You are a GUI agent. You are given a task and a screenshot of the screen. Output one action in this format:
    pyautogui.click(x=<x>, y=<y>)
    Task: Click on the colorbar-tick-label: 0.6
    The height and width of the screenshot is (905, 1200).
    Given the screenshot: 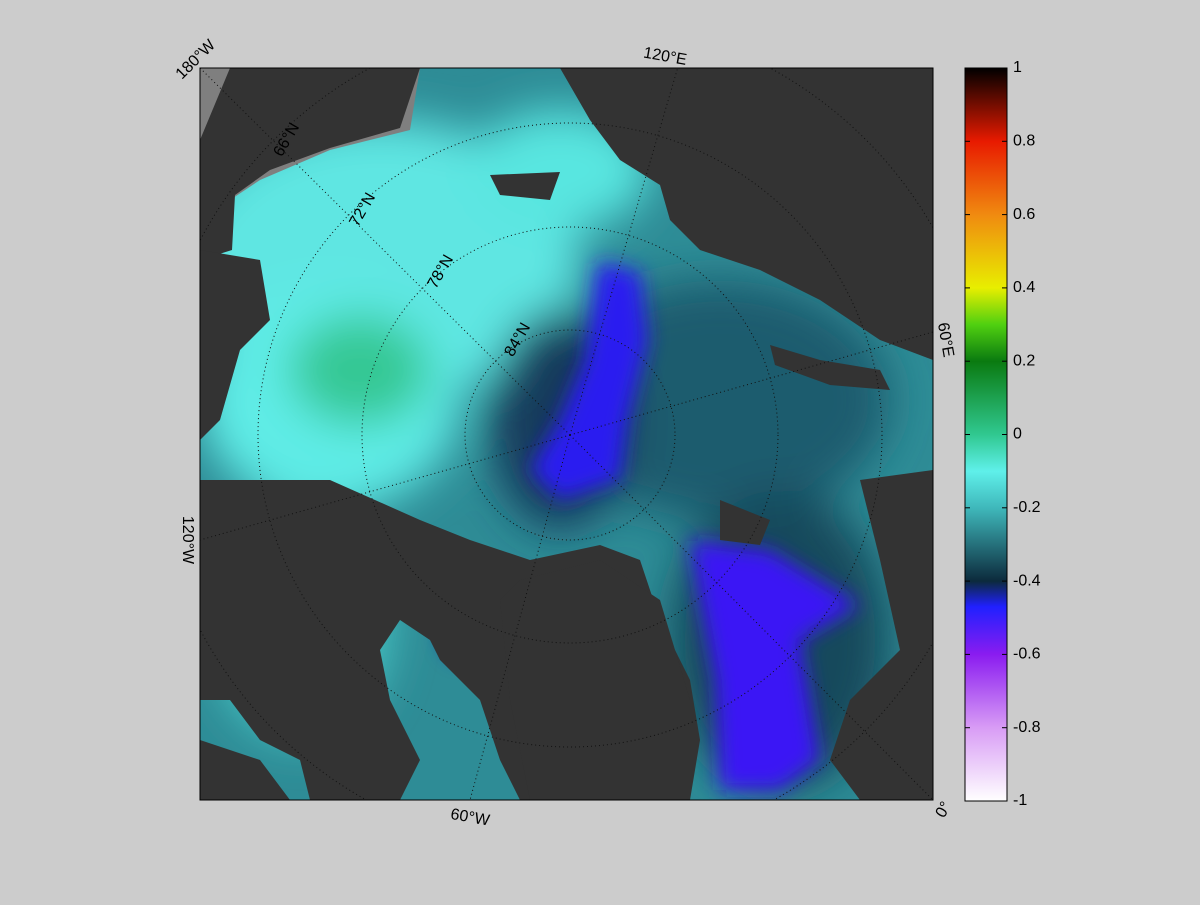 What is the action you would take?
    pyautogui.click(x=1024, y=214)
    